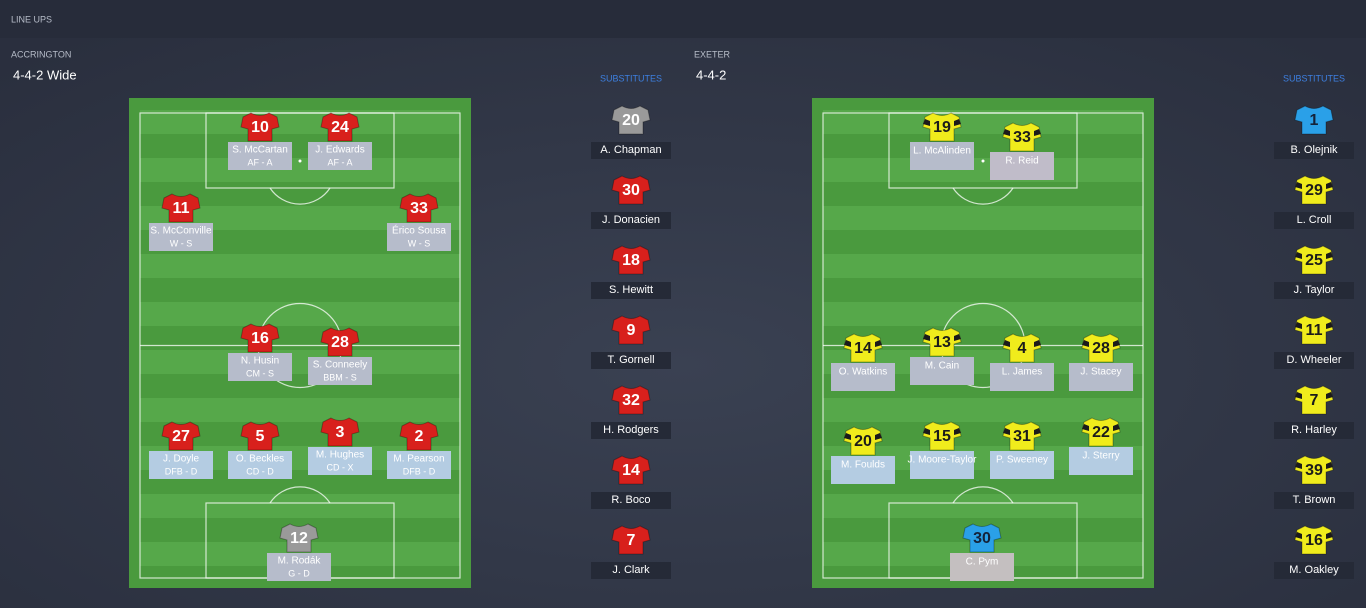 This screenshot has width=1366, height=608. I want to click on shirt-number: 7, so click(1314, 400).